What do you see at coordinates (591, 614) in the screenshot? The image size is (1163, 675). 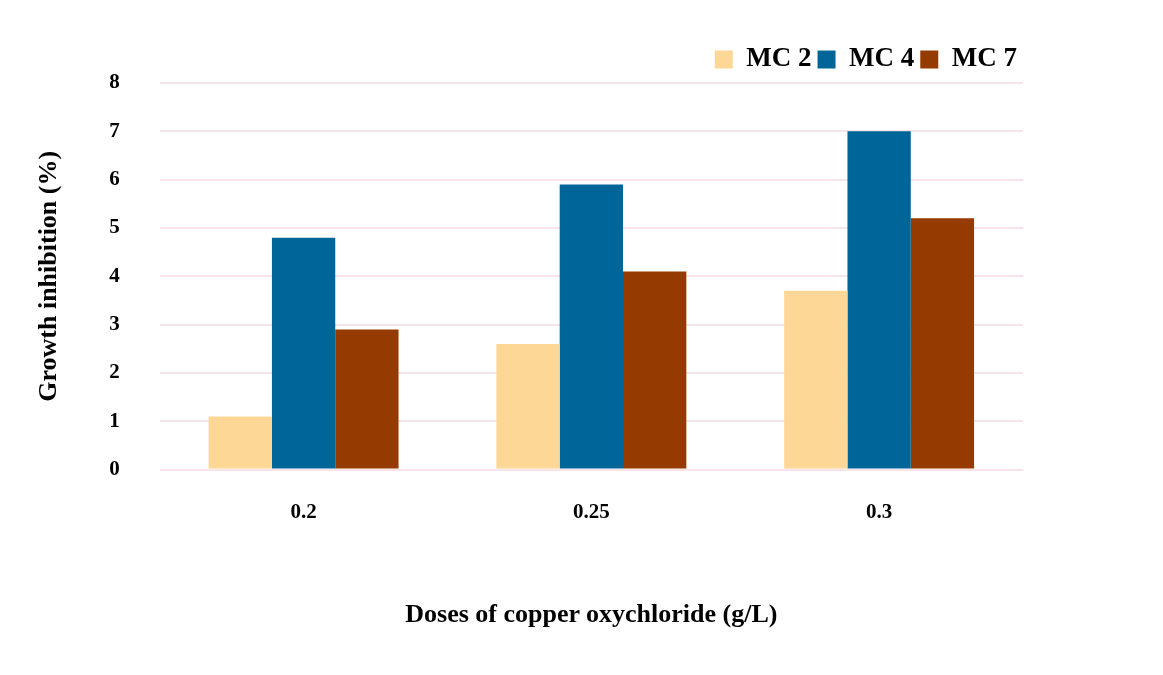 I see `x-axis-title: Doses of copper oxychloride (g/L)` at bounding box center [591, 614].